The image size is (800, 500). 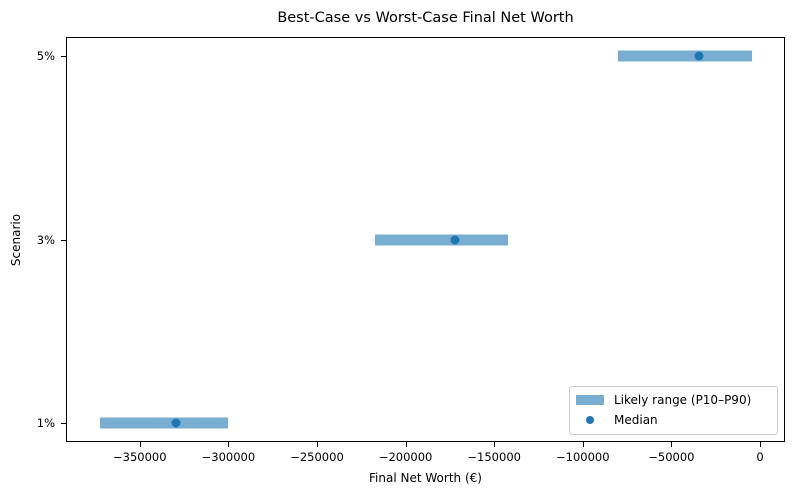 What do you see at coordinates (45, 240) in the screenshot?
I see `y-tick-label: 3%` at bounding box center [45, 240].